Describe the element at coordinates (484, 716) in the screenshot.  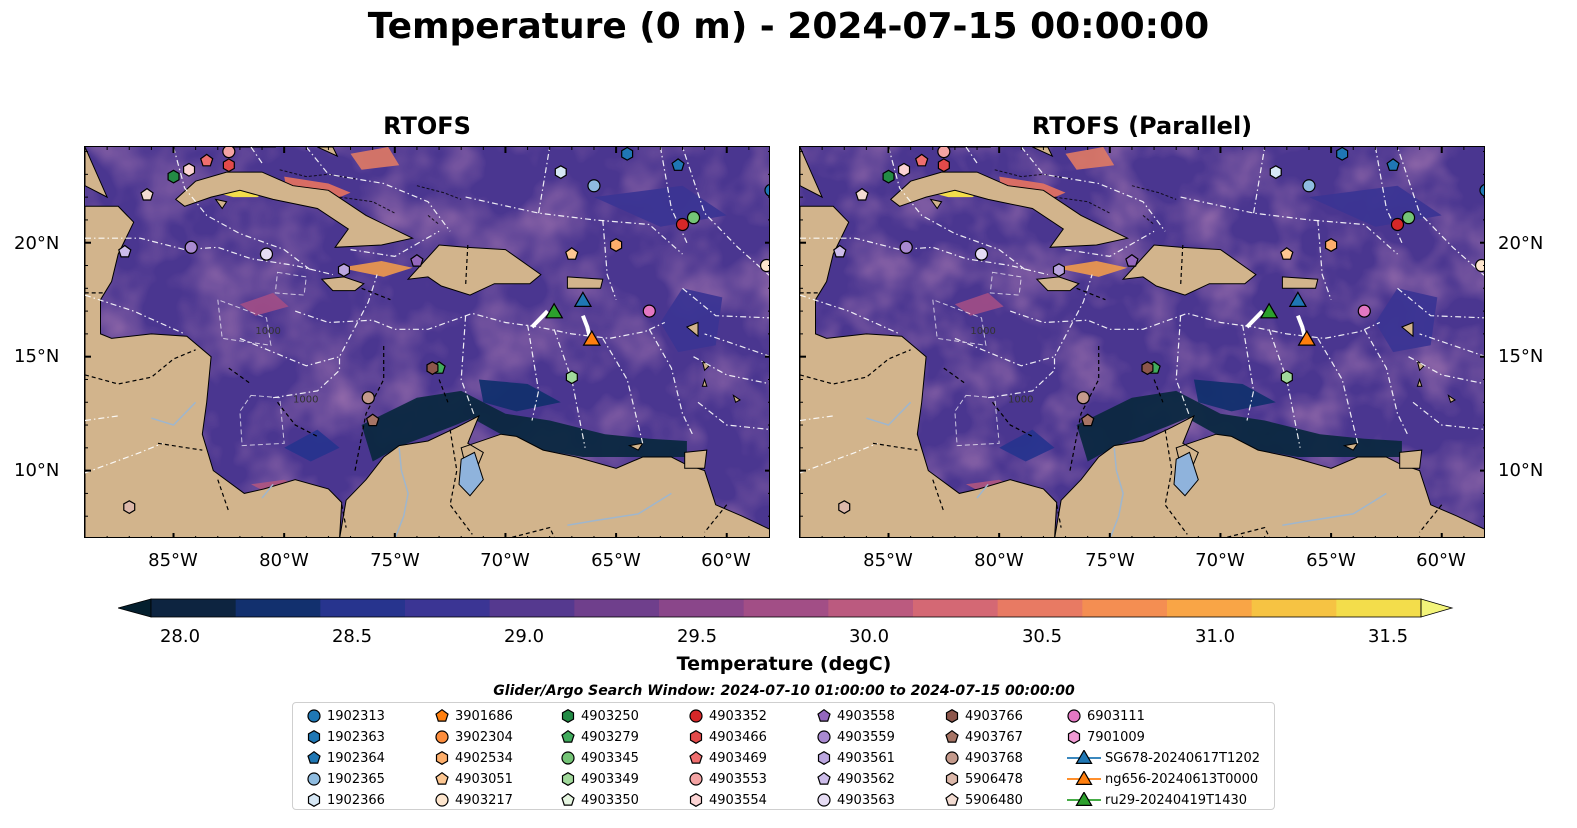
I see `legend-label: 3901686` at that location.